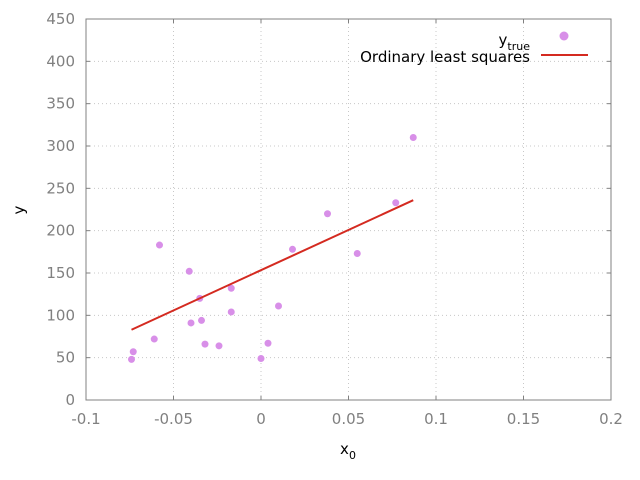 The image size is (640, 480). Describe the element at coordinates (60, 19) in the screenshot. I see `y-tick-label: 450` at that location.